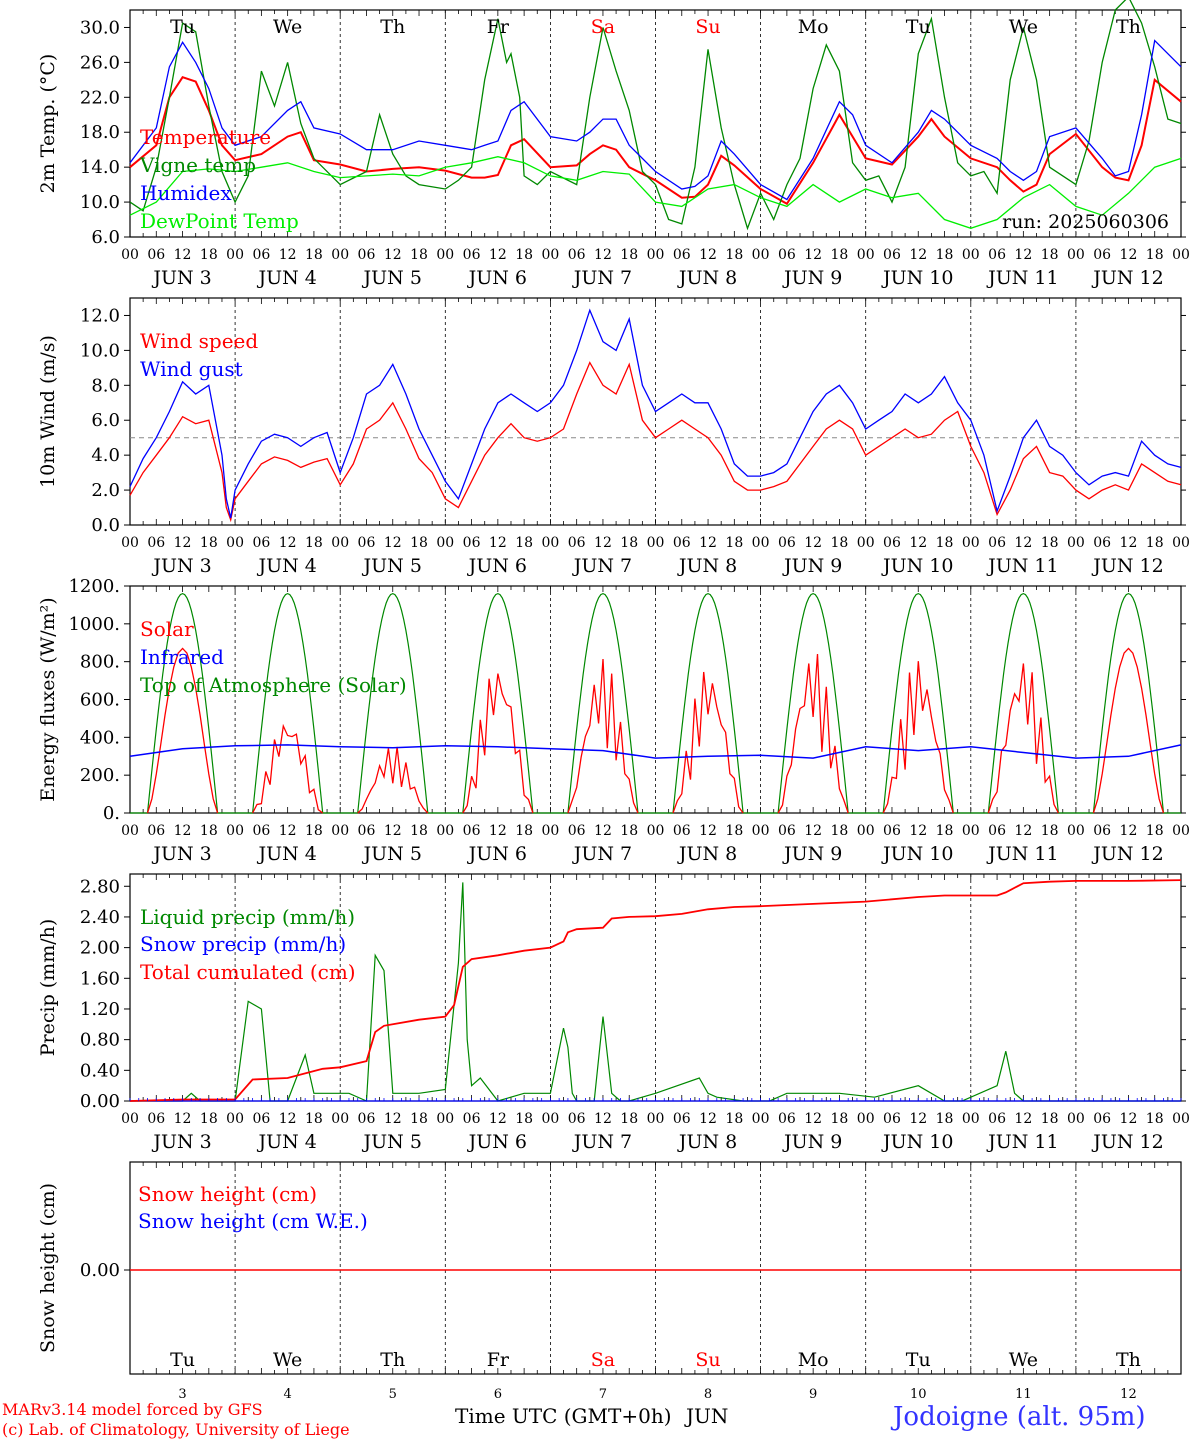 This screenshot has height=1440, width=1194. I want to click on run-label: run: 2025060306, so click(1085, 222).